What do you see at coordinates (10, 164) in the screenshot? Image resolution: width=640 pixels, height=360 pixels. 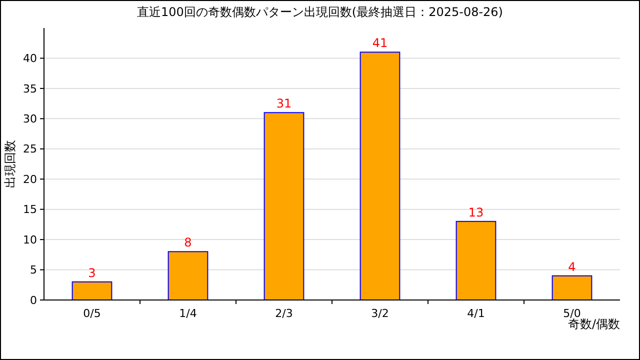 I see `y-axis-title: 出現回数` at bounding box center [10, 164].